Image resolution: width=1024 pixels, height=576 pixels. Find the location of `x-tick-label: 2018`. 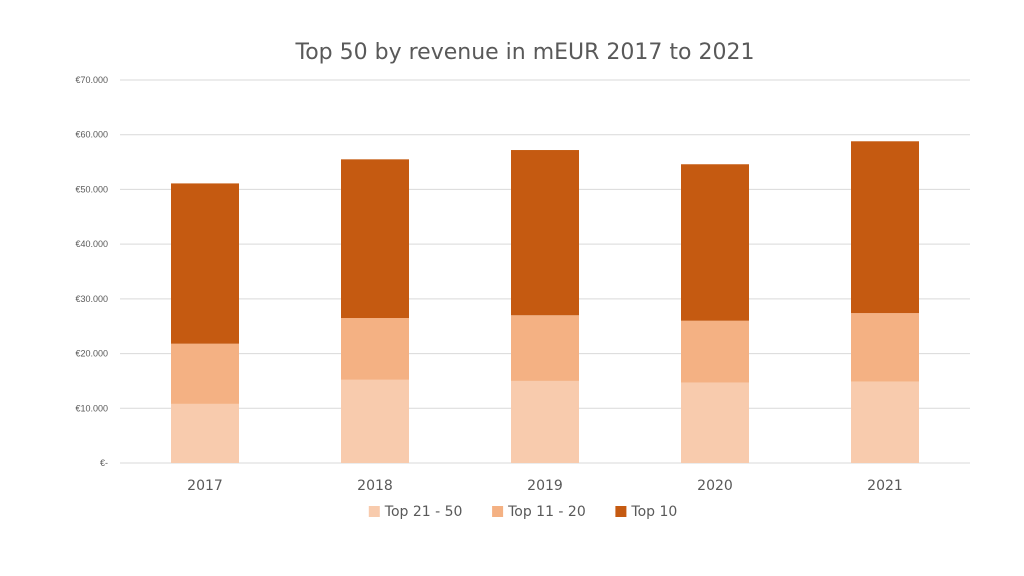

x-tick-label: 2018 is located at coordinates (375, 486).